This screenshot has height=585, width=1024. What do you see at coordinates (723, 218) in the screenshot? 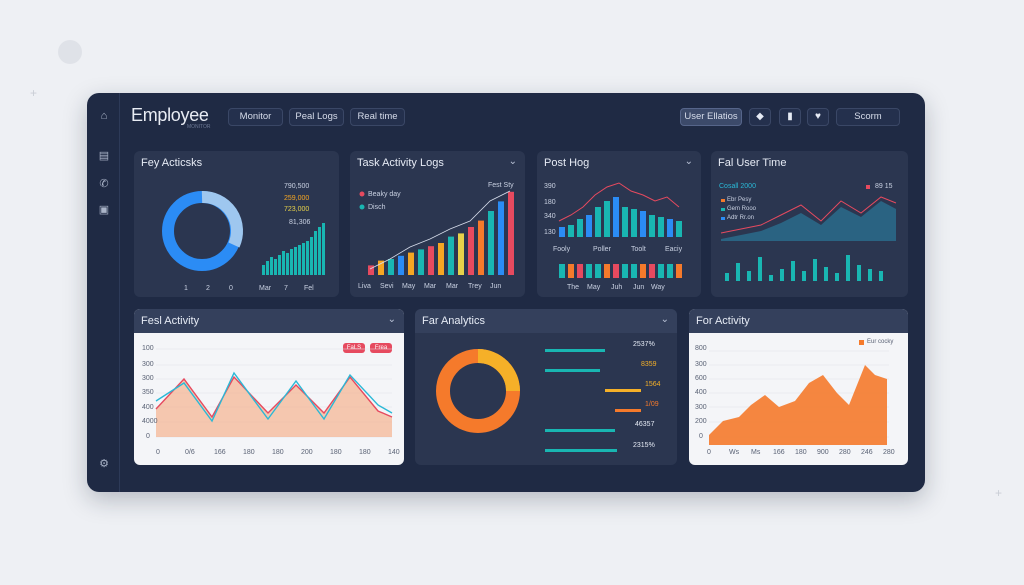
I see `legend-swatch` at bounding box center [723, 218].